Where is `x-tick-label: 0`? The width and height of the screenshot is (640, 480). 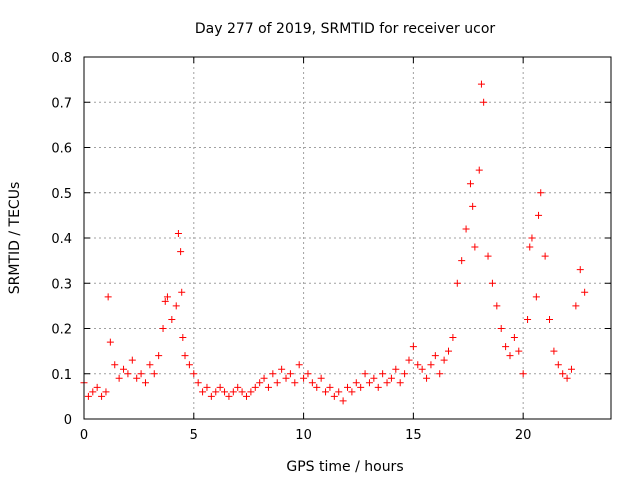 x-tick-label: 0 is located at coordinates (84, 435).